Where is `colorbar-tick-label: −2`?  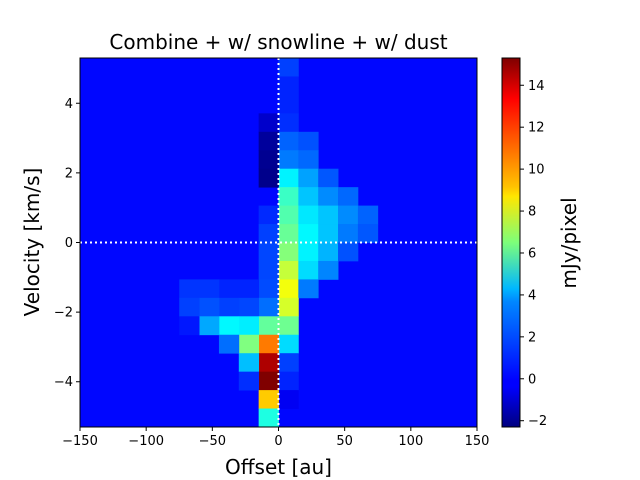 colorbar-tick-label: −2 is located at coordinates (537, 421).